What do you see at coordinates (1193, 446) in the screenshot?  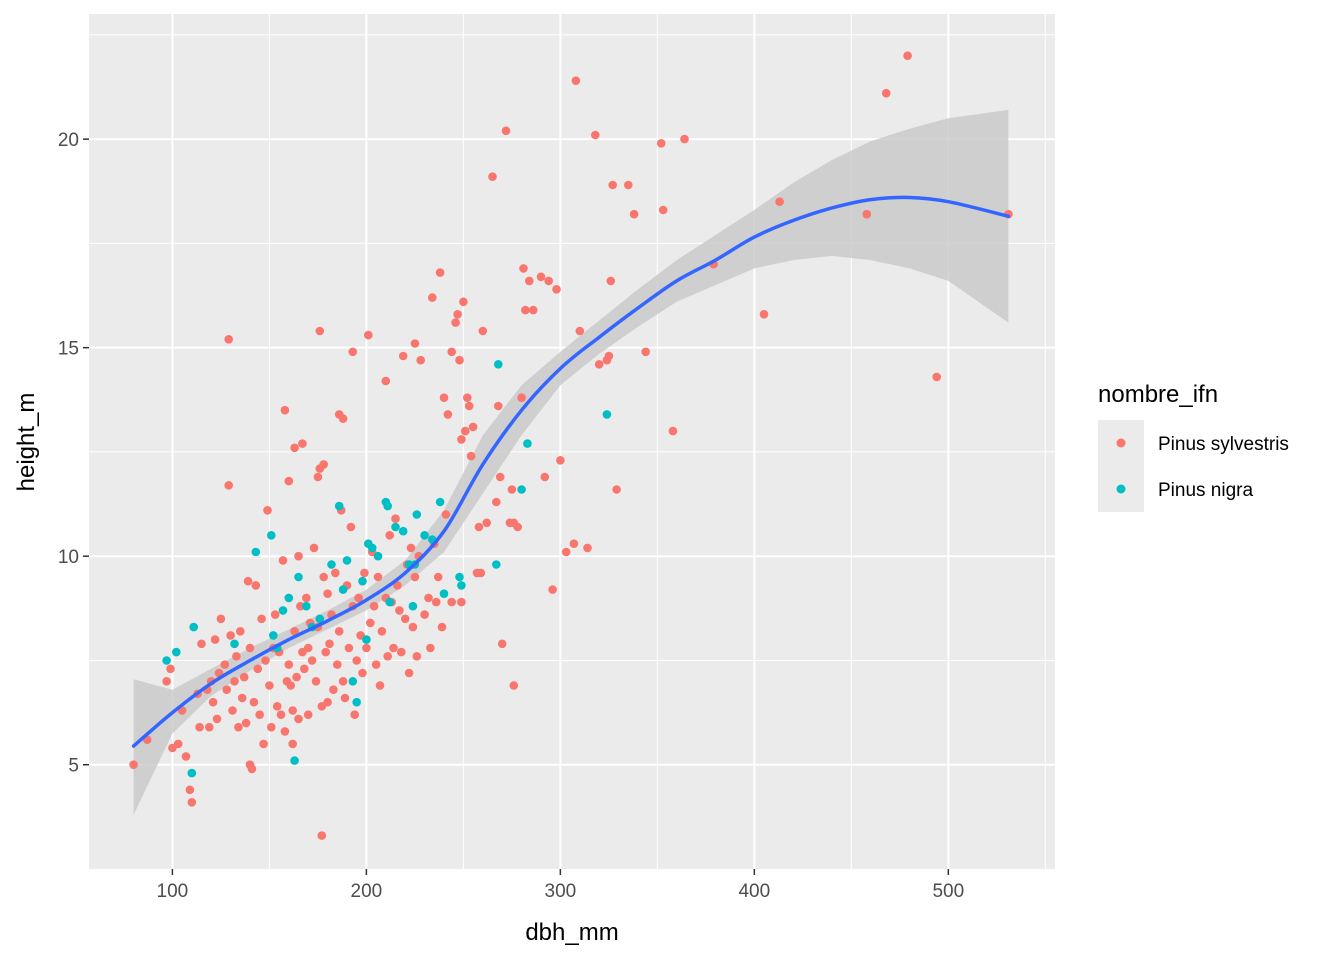 I see `legend: nombre_ifn Pinus sylvestris Pinus nigra` at bounding box center [1193, 446].